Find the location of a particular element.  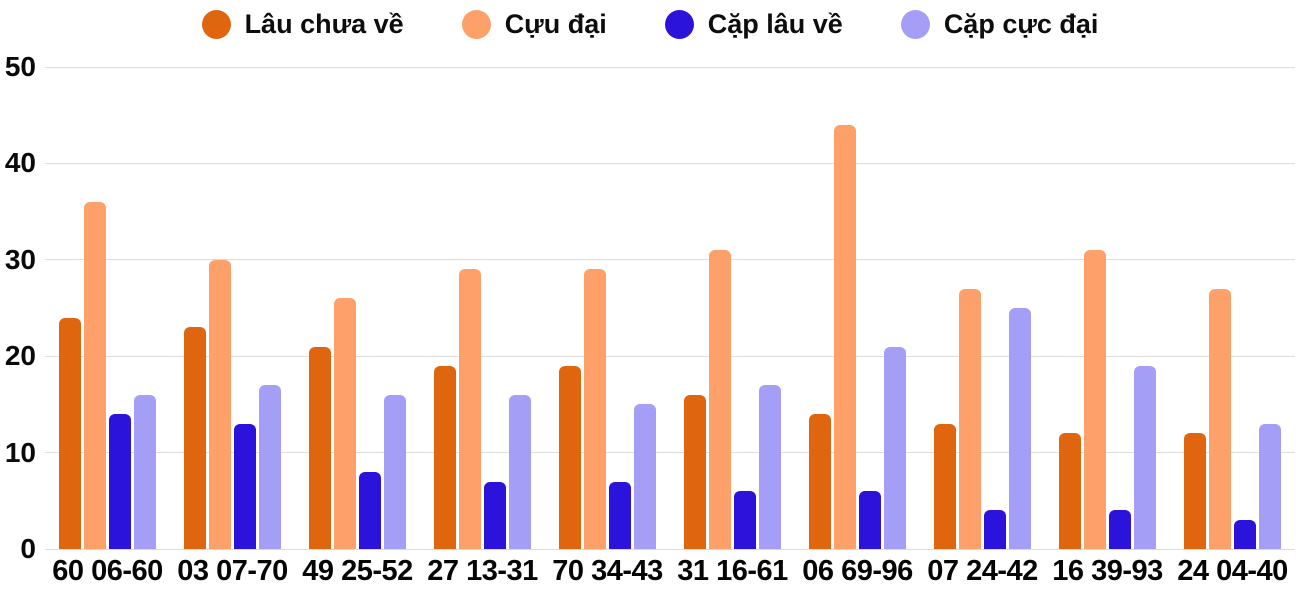

bar-series2-cat0 is located at coordinates (120, 481).